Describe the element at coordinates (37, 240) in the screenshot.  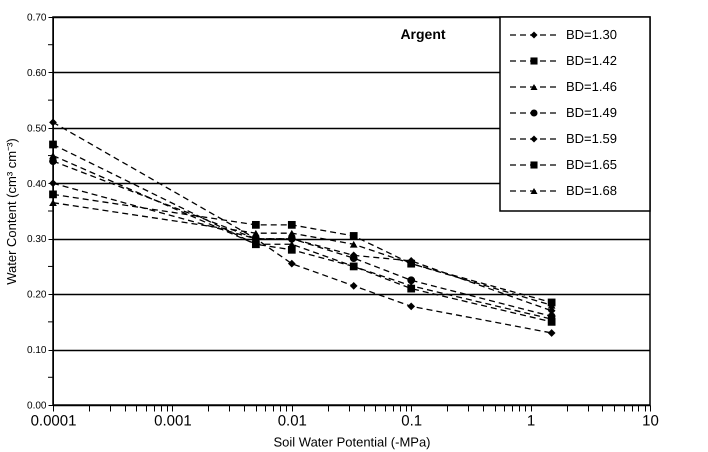
I see `y-tick-label: 0.30` at that location.